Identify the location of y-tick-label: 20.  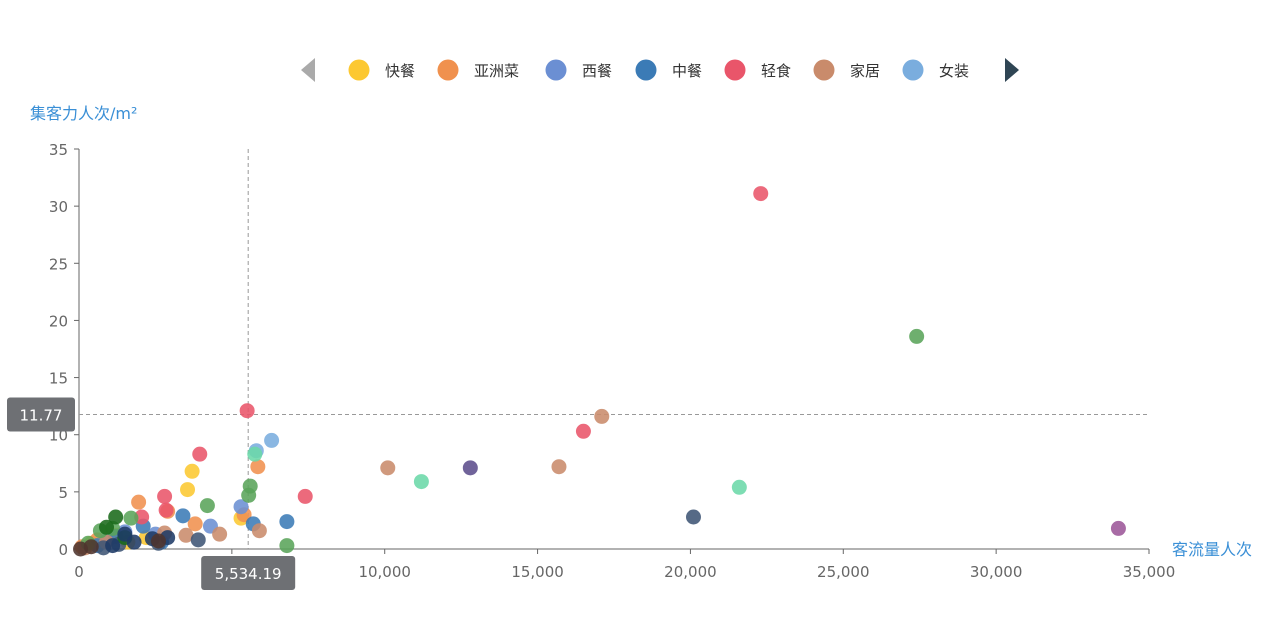
(58, 321).